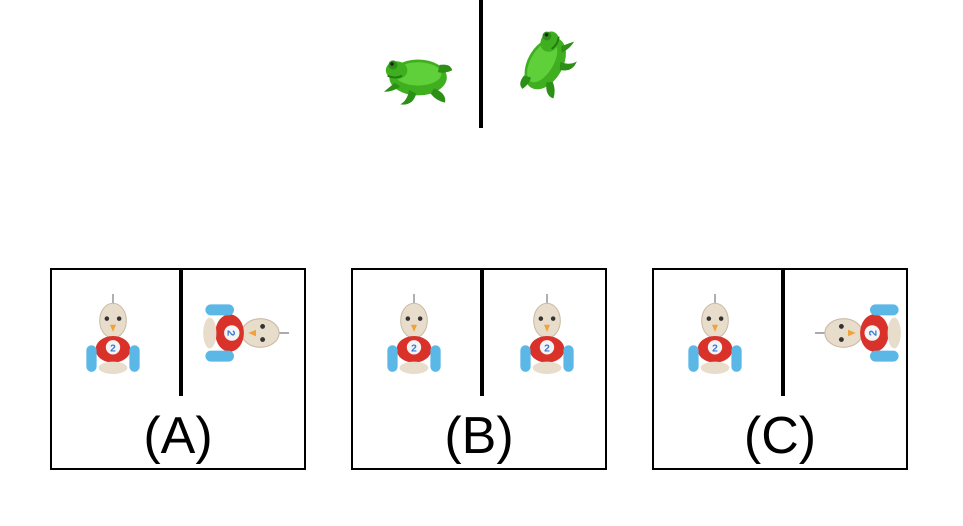 This screenshot has width=963, height=526. Describe the element at coordinates (780, 436) in the screenshot. I see `option-label: (C)` at that location.